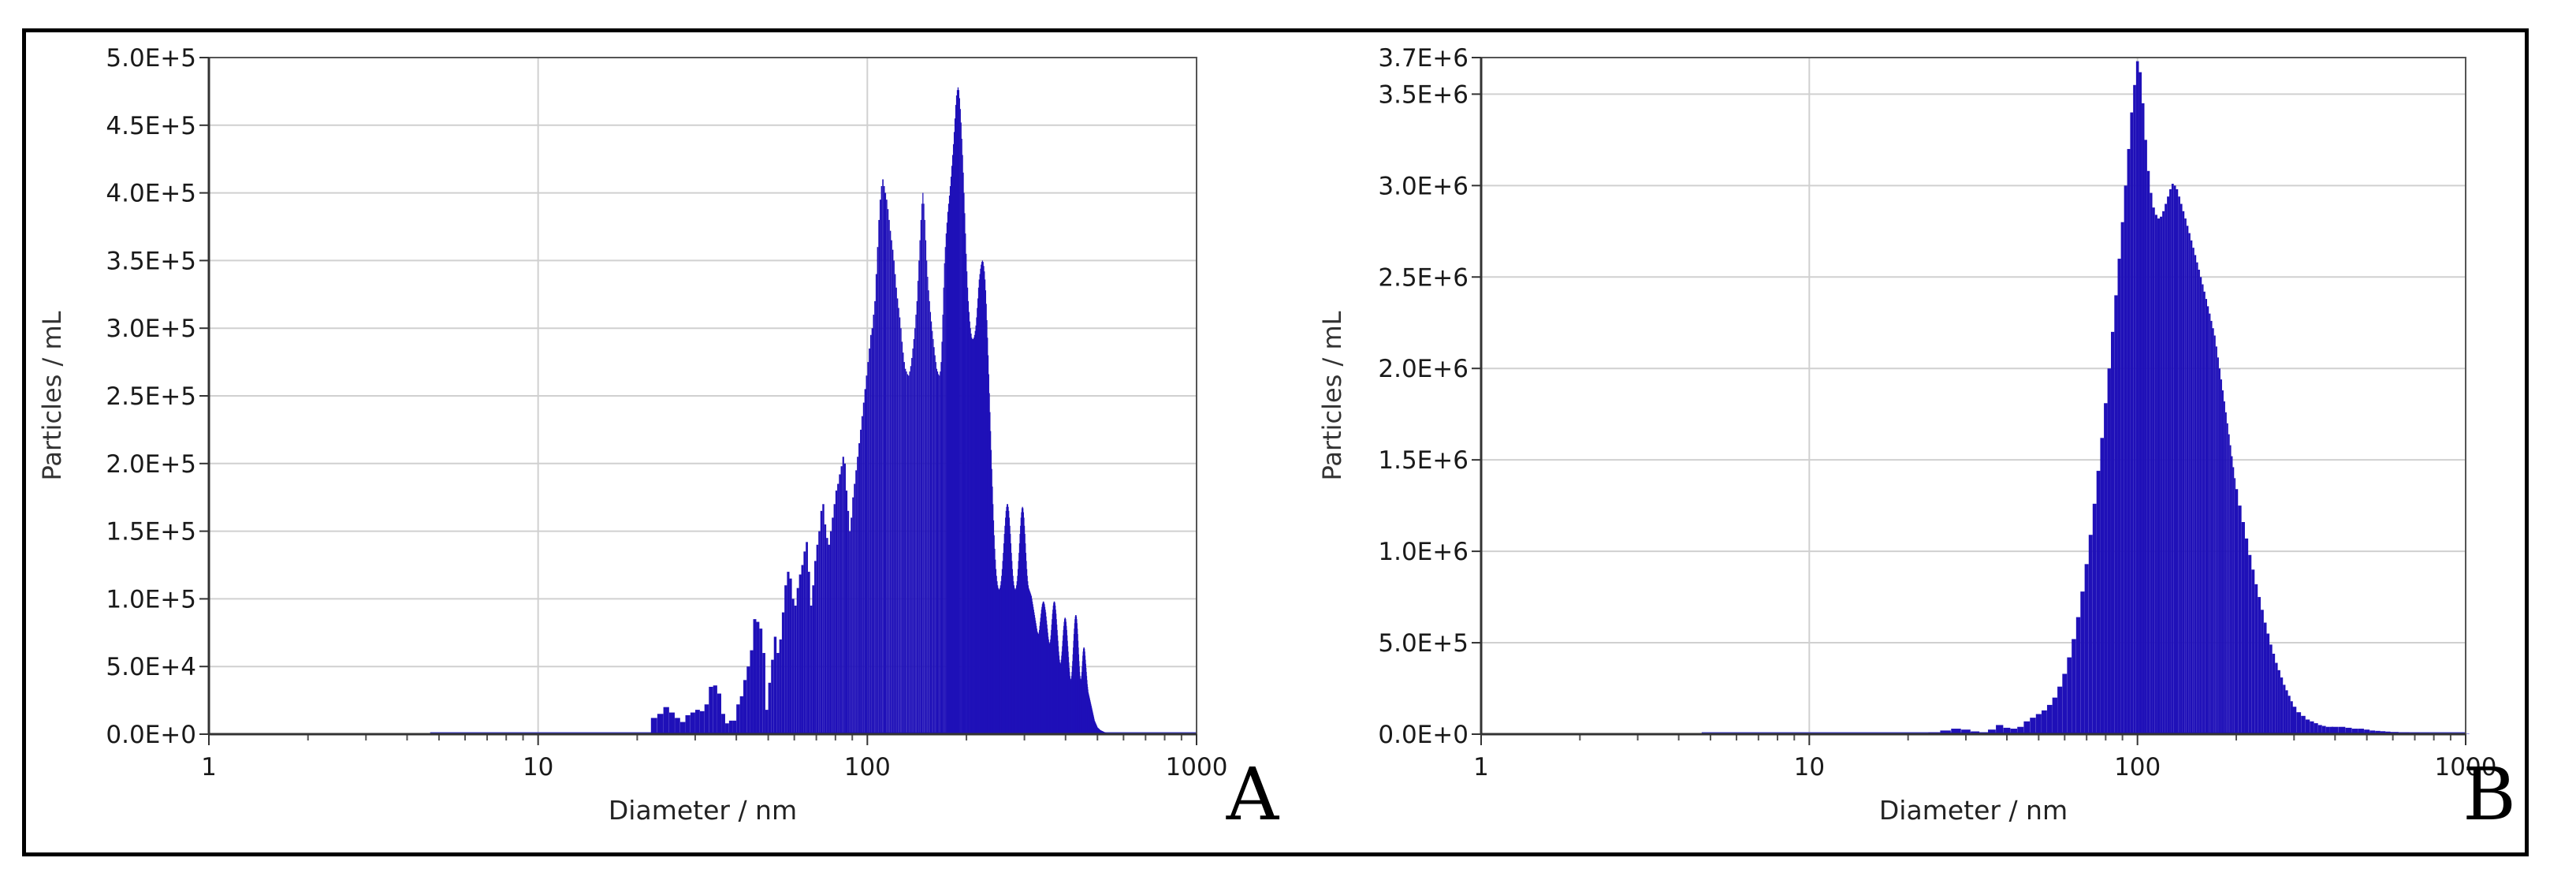  I want to click on y-tick-label: 1.5E+5, so click(151, 532).